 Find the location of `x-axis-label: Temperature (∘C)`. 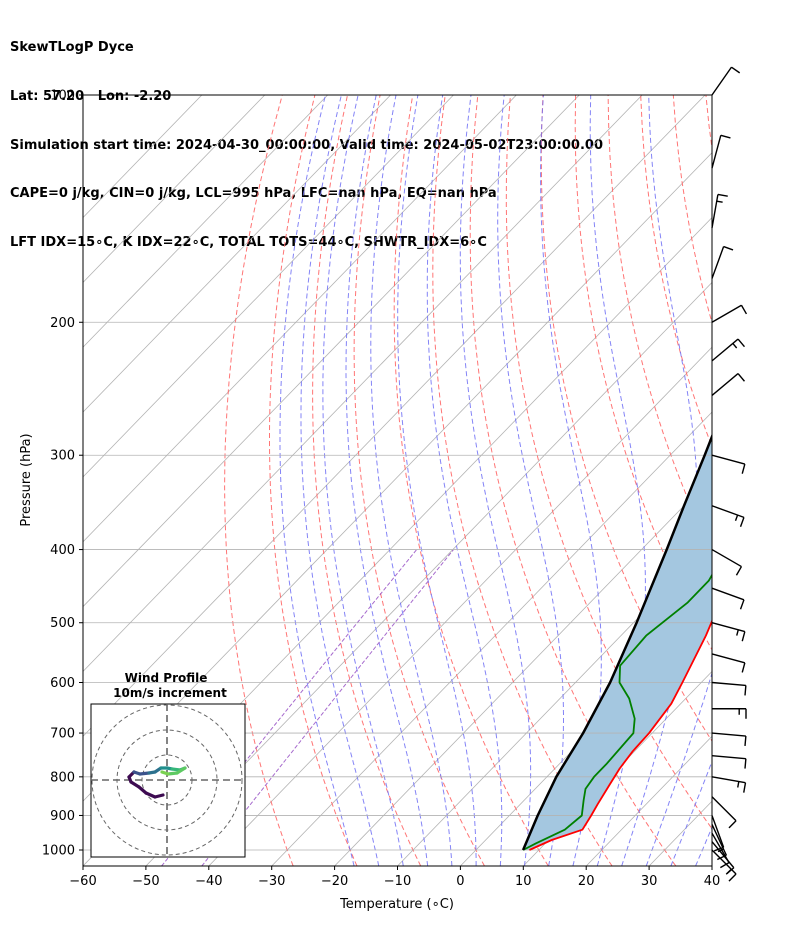

x-axis-label: Temperature (∘C) is located at coordinates (396, 904).